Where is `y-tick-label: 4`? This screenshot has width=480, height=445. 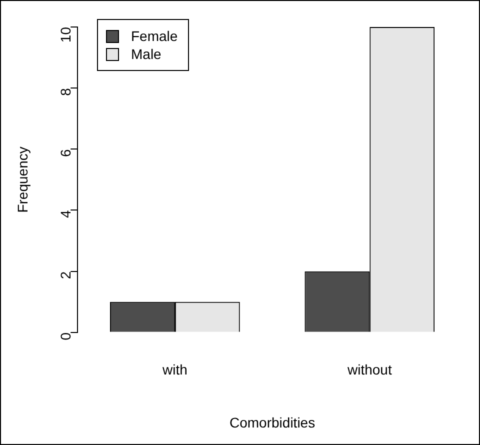 y-tick-label: 4 is located at coordinates (65, 214).